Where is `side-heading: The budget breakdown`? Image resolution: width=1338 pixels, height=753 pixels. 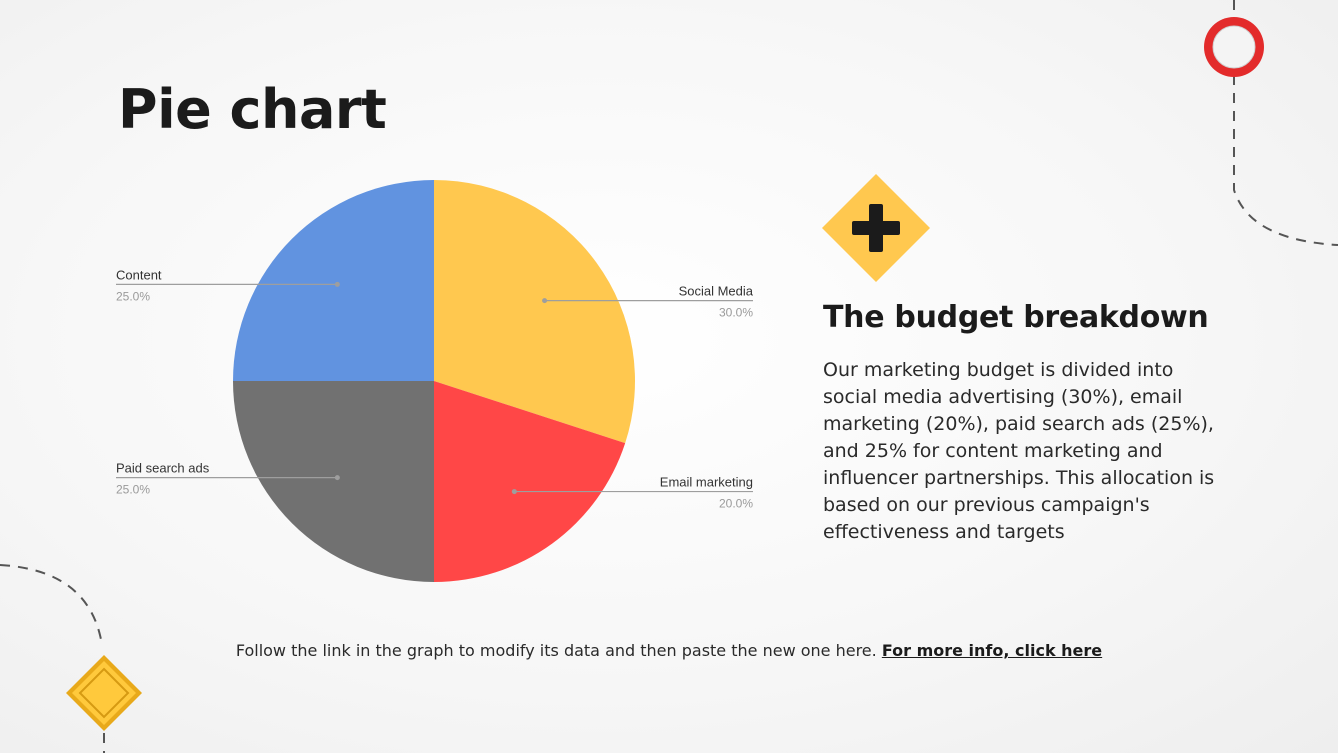
side-heading: The budget breakdown is located at coordinates (1016, 317).